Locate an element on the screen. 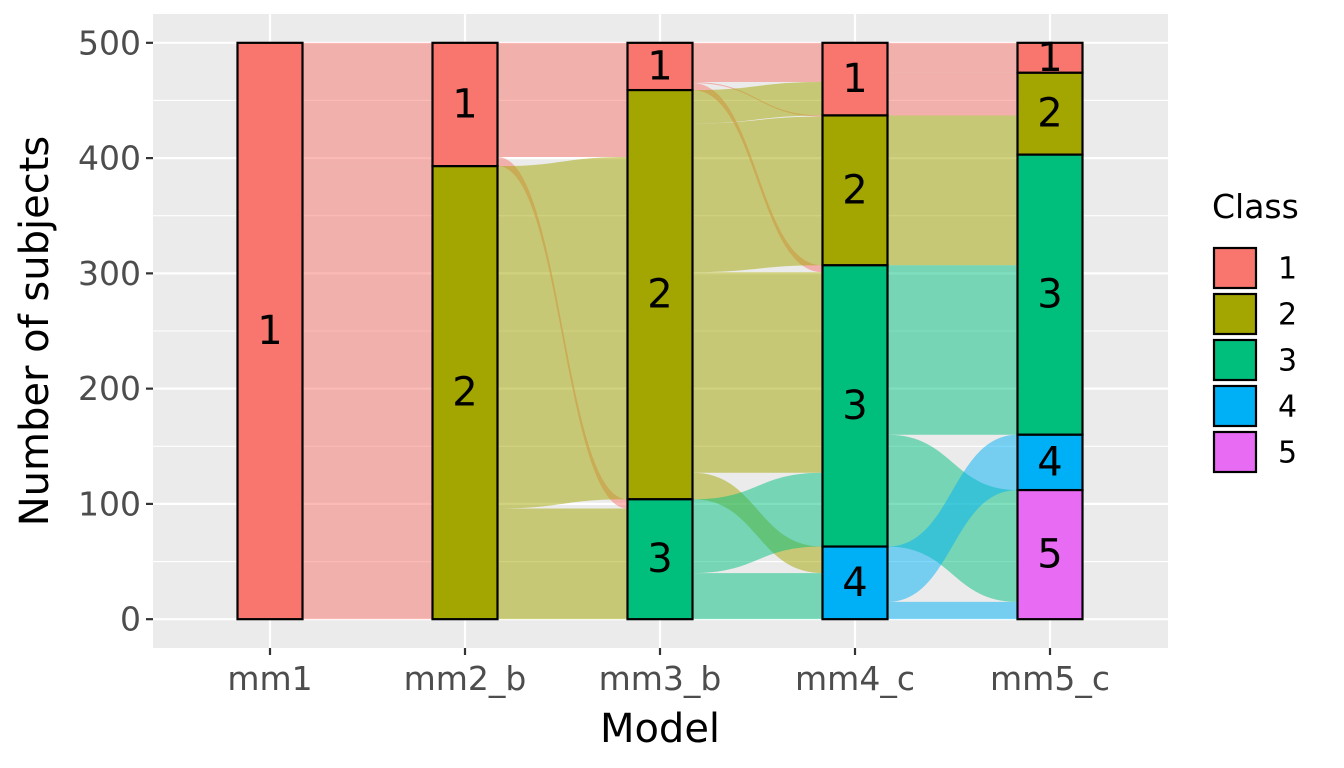  legend-title: Class is located at coordinates (1255, 206).